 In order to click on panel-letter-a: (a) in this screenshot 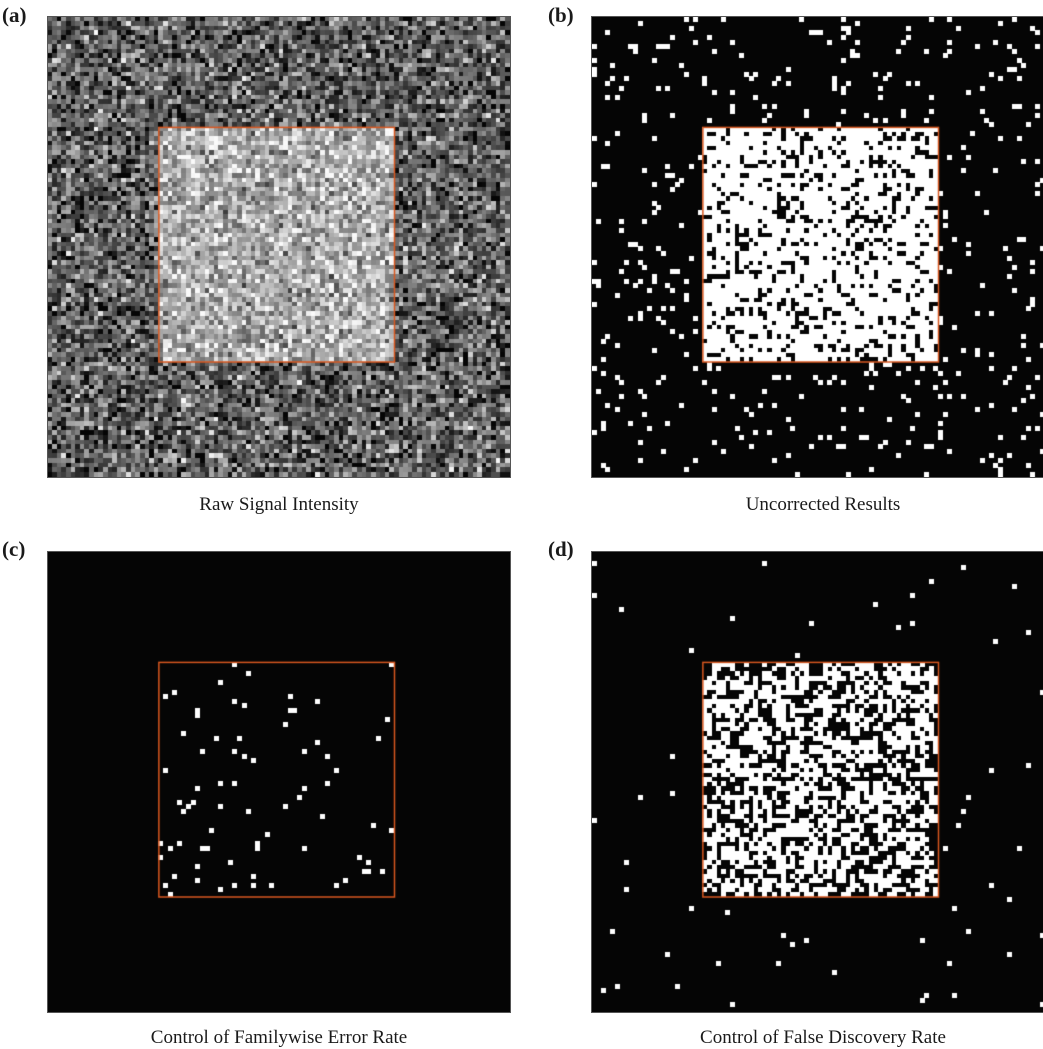, I will do `click(14, 15)`.